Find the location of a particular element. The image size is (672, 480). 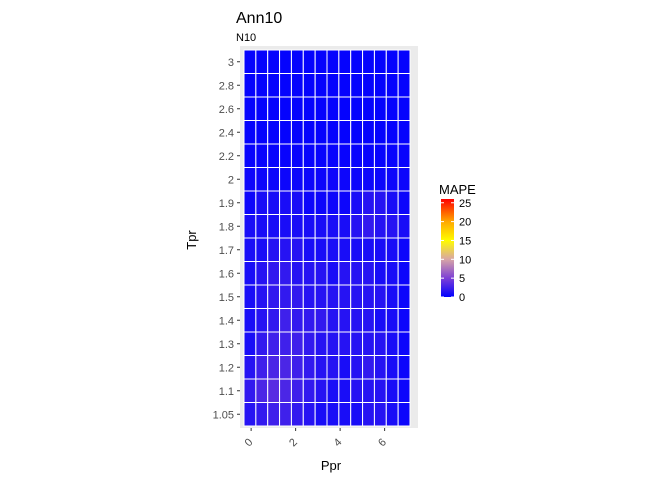

x-tick-label: 4 is located at coordinates (338, 442).